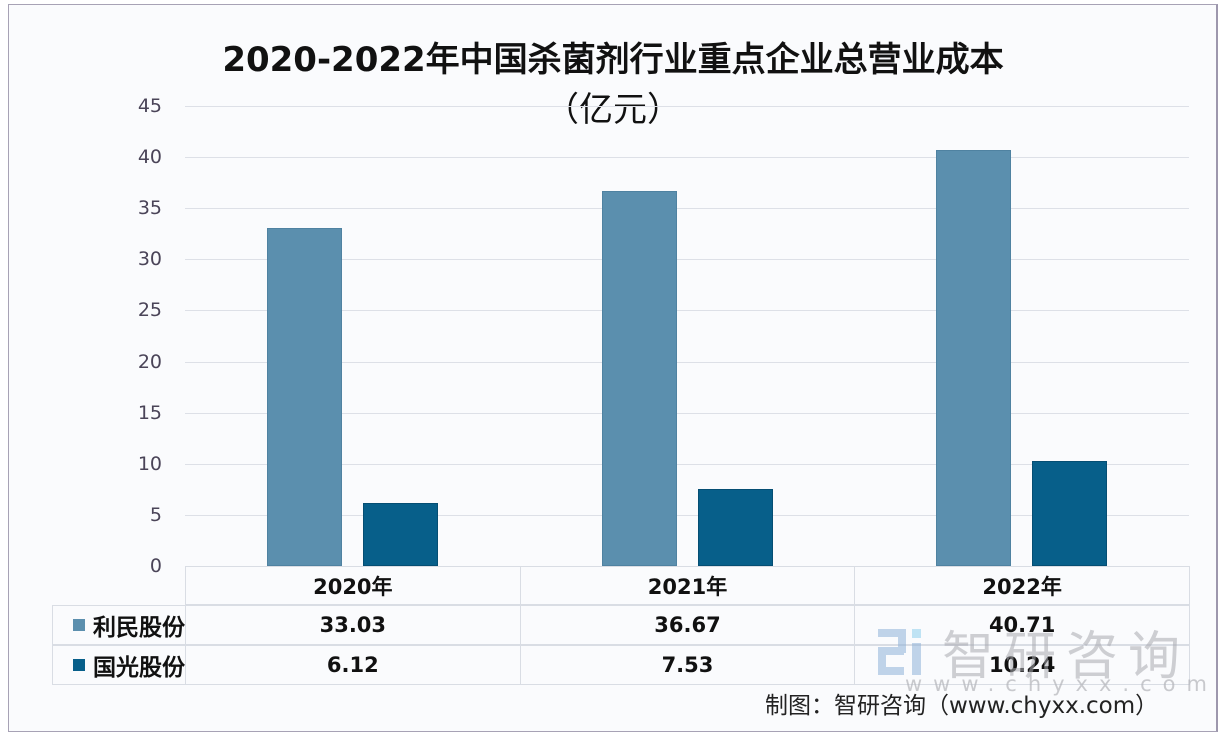  What do you see at coordinates (962, 706) in the screenshot?
I see `source-credit: 制图：智研咨询（www.chyxx.com）` at bounding box center [962, 706].